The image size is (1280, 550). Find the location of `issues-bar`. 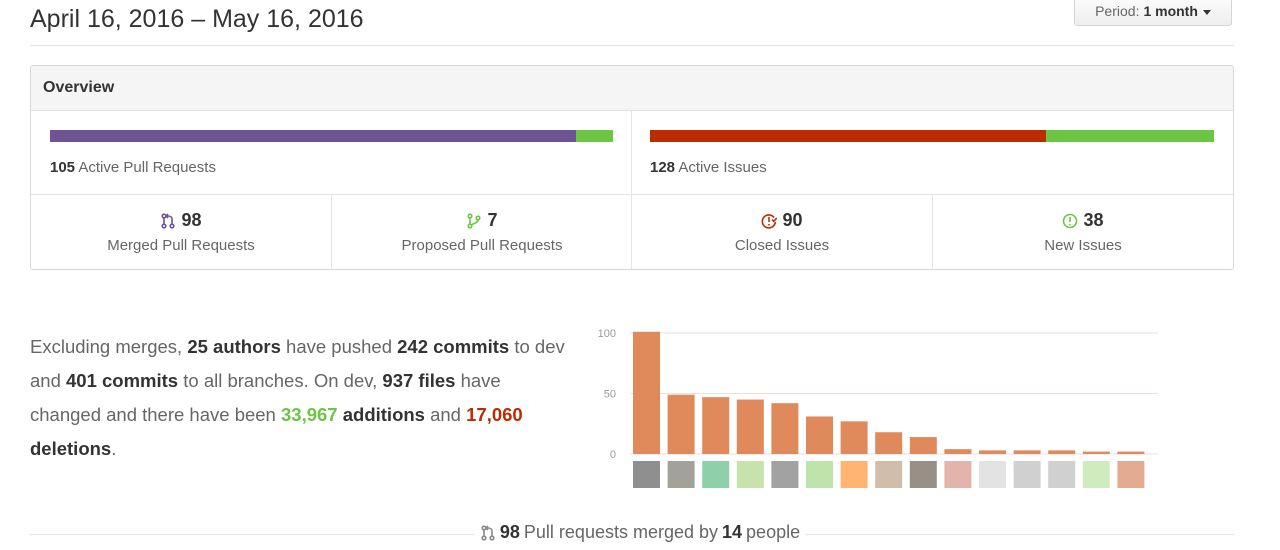

issues-bar is located at coordinates (932, 136).